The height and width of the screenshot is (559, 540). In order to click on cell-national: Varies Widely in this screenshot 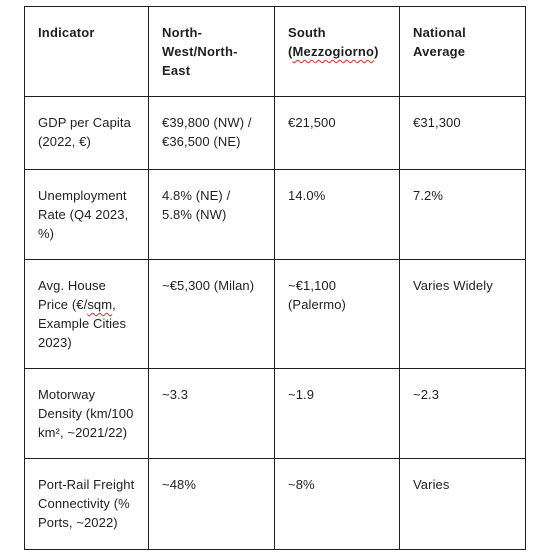, I will do `click(462, 314)`.